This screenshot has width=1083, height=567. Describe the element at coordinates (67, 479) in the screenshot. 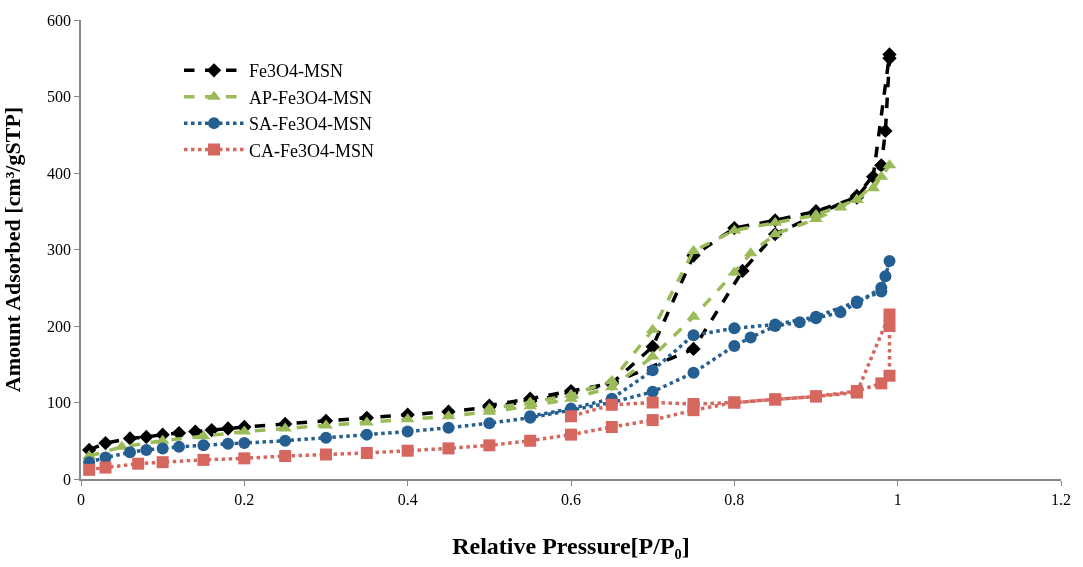

I see `y-tick-label: 0` at that location.